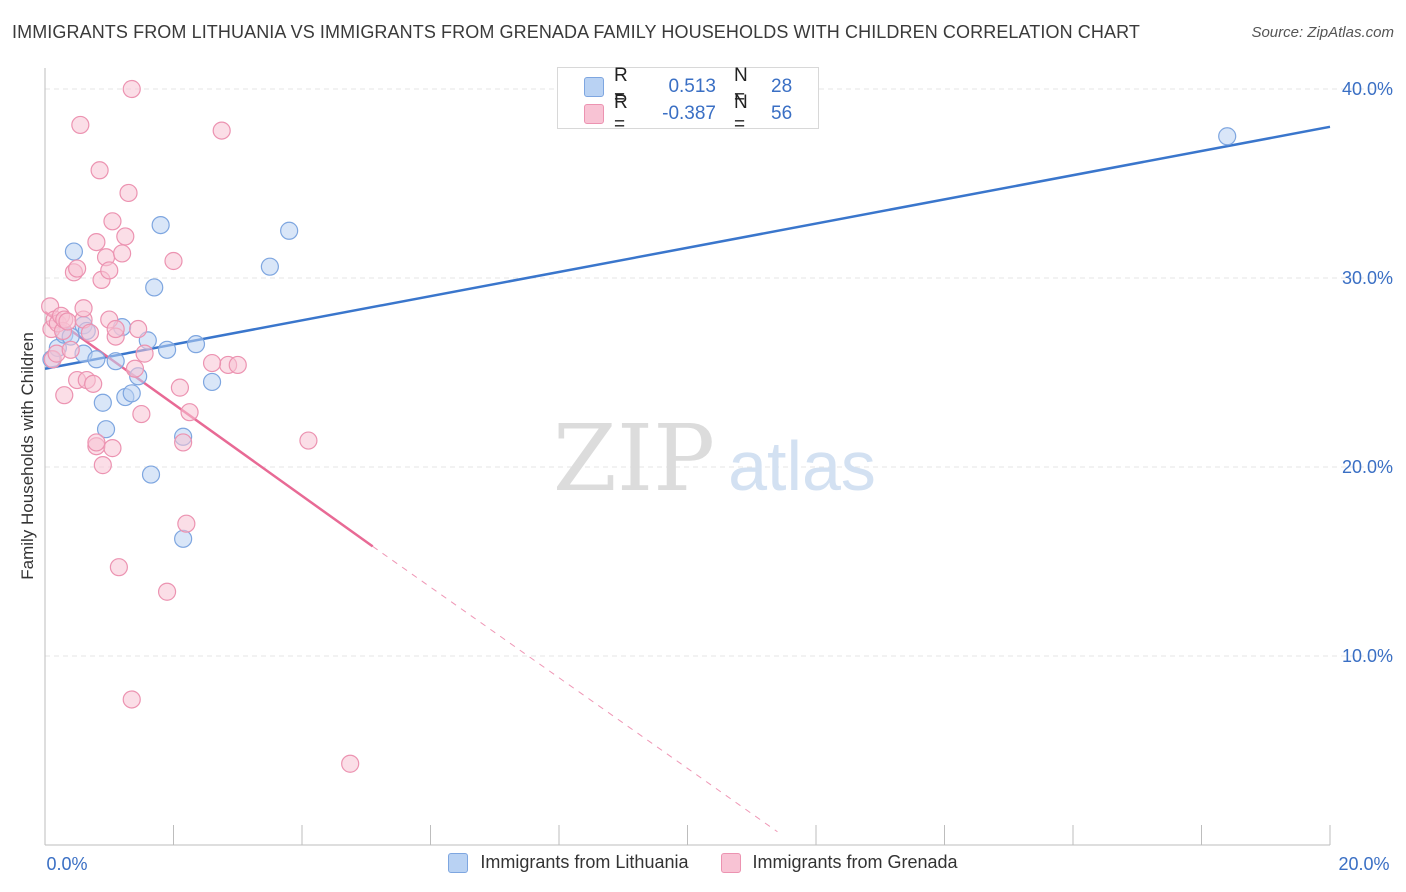 This screenshot has width=1406, height=892. What do you see at coordinates (688, 100) in the screenshot?
I see `stats-legend: R = 0.513 N = 28 R = -0.387 N = 56` at bounding box center [688, 100].